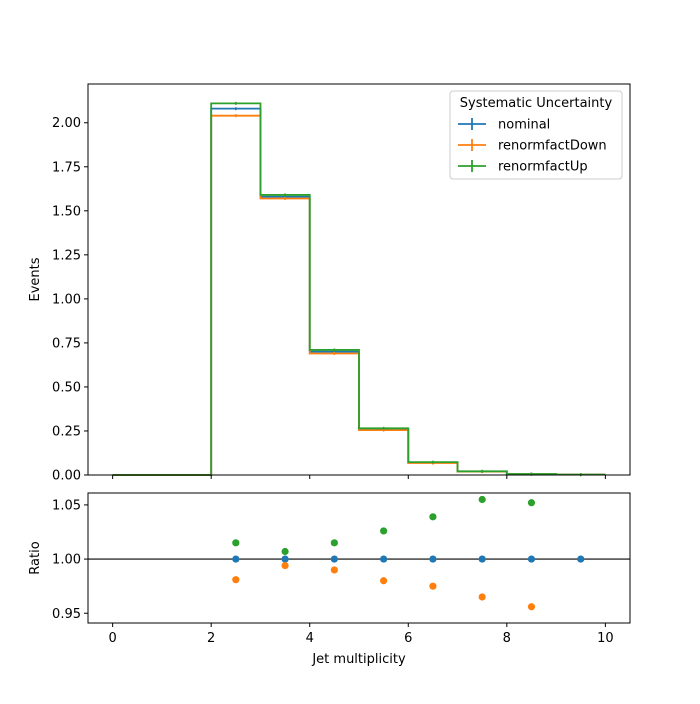 This screenshot has height=704, width=700. Describe the element at coordinates (211, 638) in the screenshot. I see `x-tick-label: 2` at that location.